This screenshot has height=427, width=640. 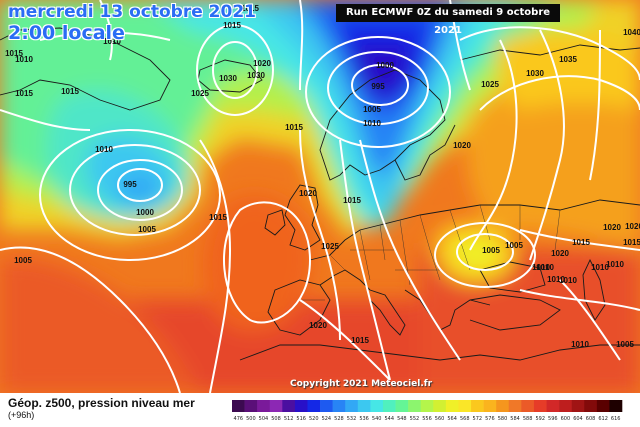 What do you see at coordinates (314, 419) in the screenshot?
I see `scale-label: 520` at bounding box center [314, 419].